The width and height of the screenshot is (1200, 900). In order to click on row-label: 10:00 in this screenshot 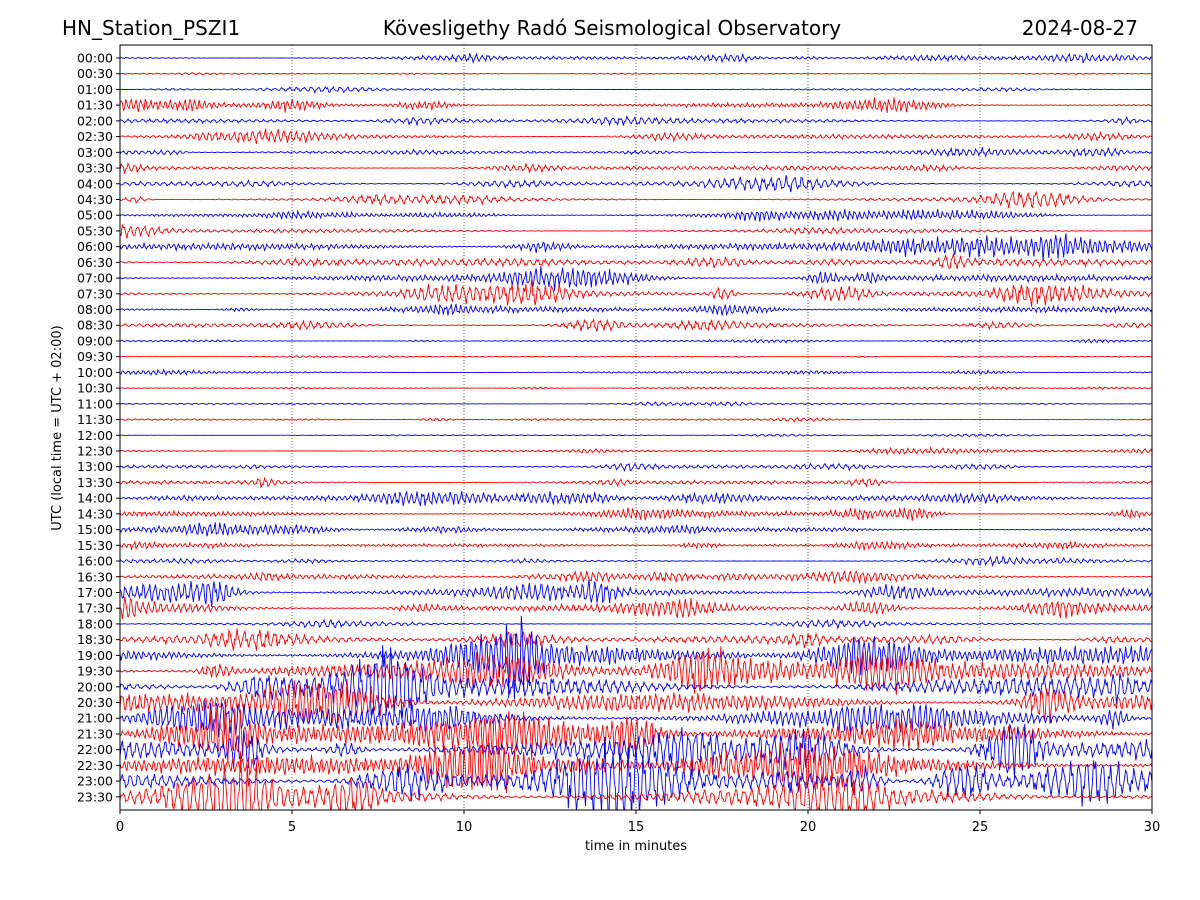, I will do `click(95, 372)`.